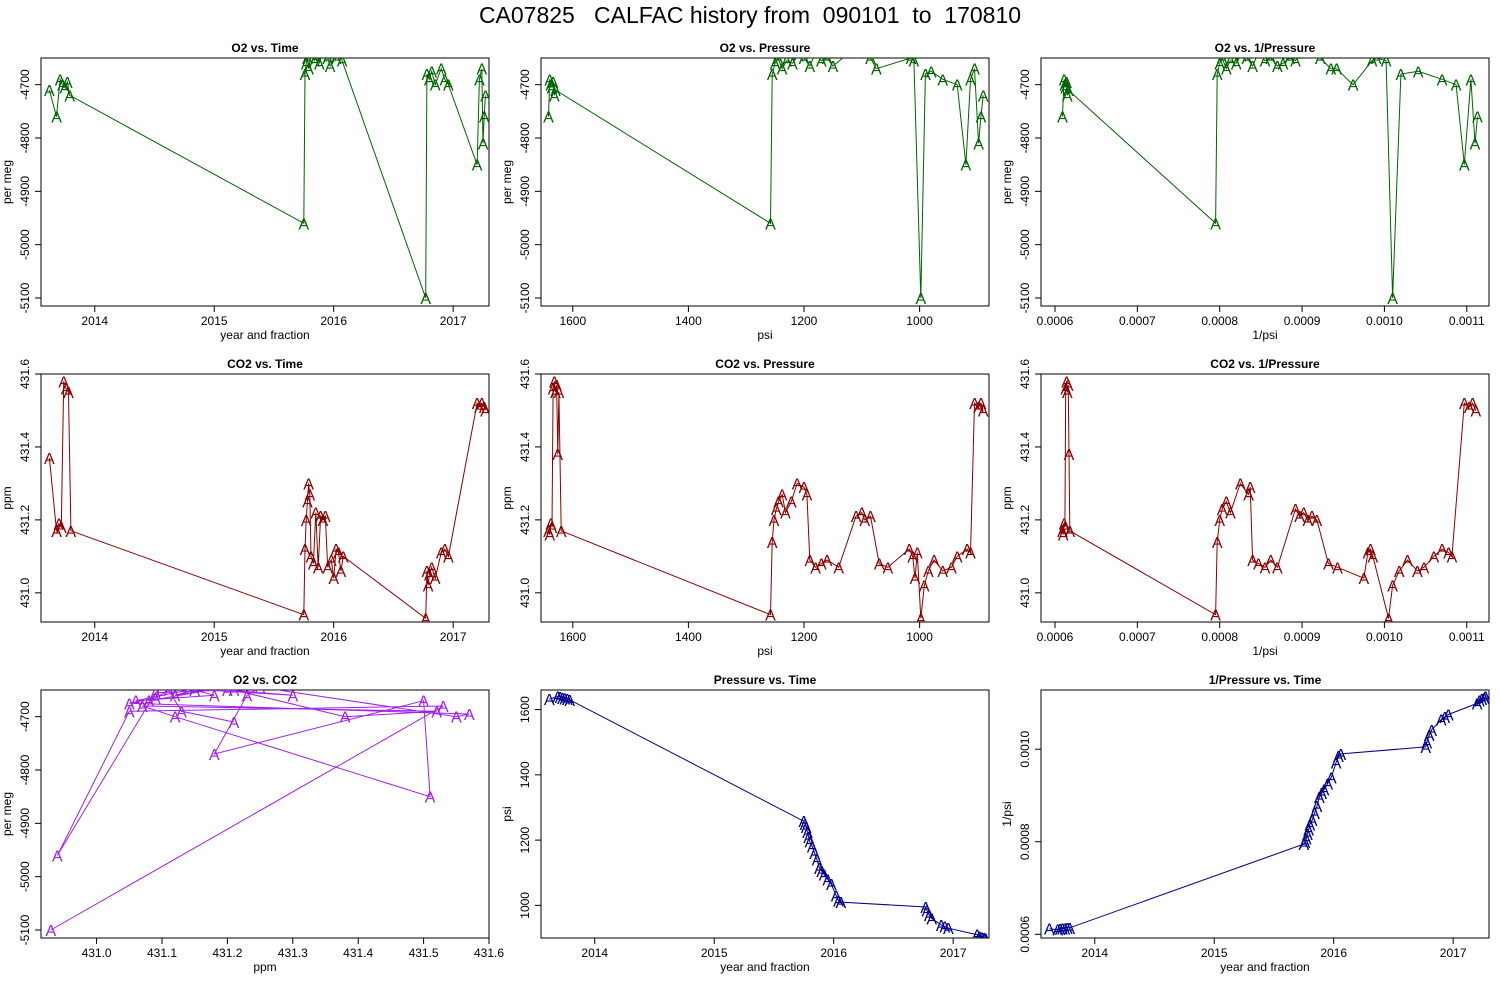  Describe the element at coordinates (1137, 637) in the screenshot. I see `x-tick-label: 0.0007` at that location.